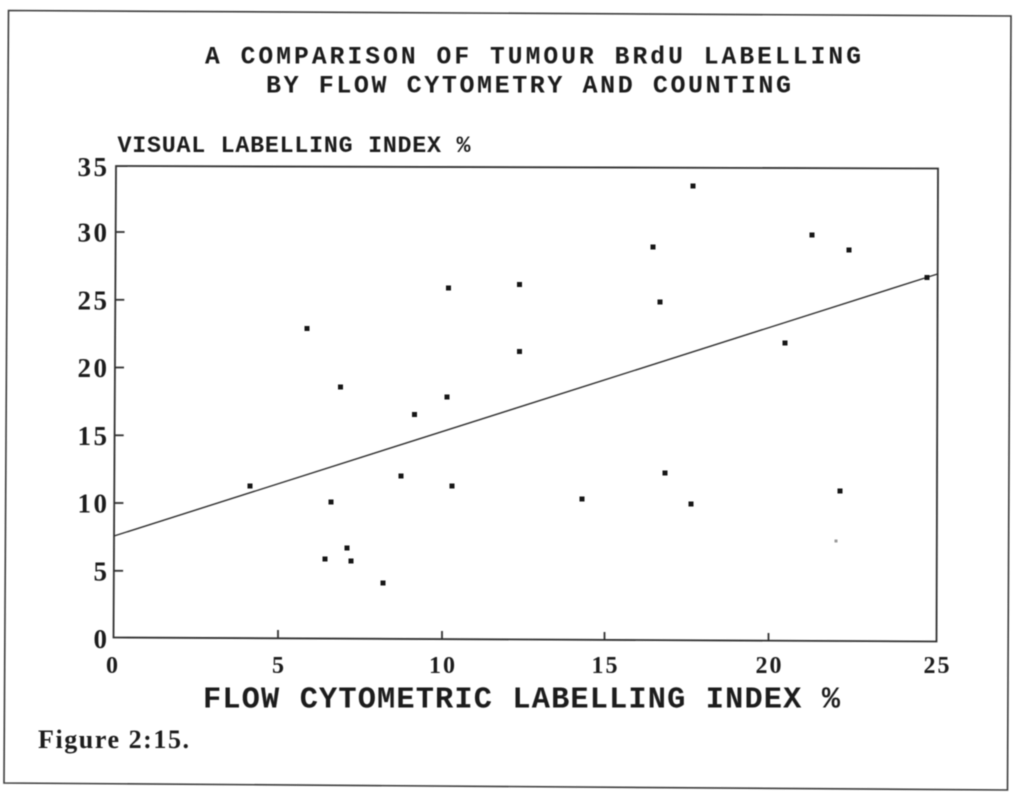 This screenshot has height=806, width=1024. What do you see at coordinates (533, 58) in the screenshot?
I see `svg-text:A COMPARISON OF TUMOUR BRdU LA: A COMPARISON OF TUMOUR BRdU LABELLING` at bounding box center [533, 58].